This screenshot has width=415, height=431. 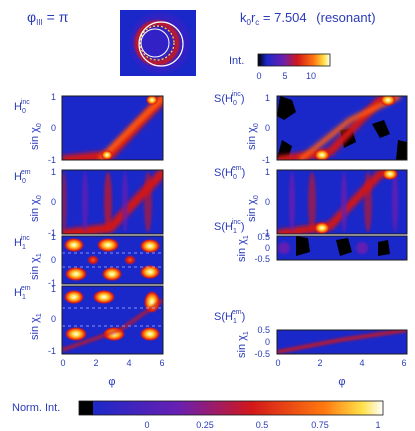 I want to click on norm-intensity-colorbar: Norm. Int. 0 0.25 0.5 0.75 1, so click(x=198, y=415).